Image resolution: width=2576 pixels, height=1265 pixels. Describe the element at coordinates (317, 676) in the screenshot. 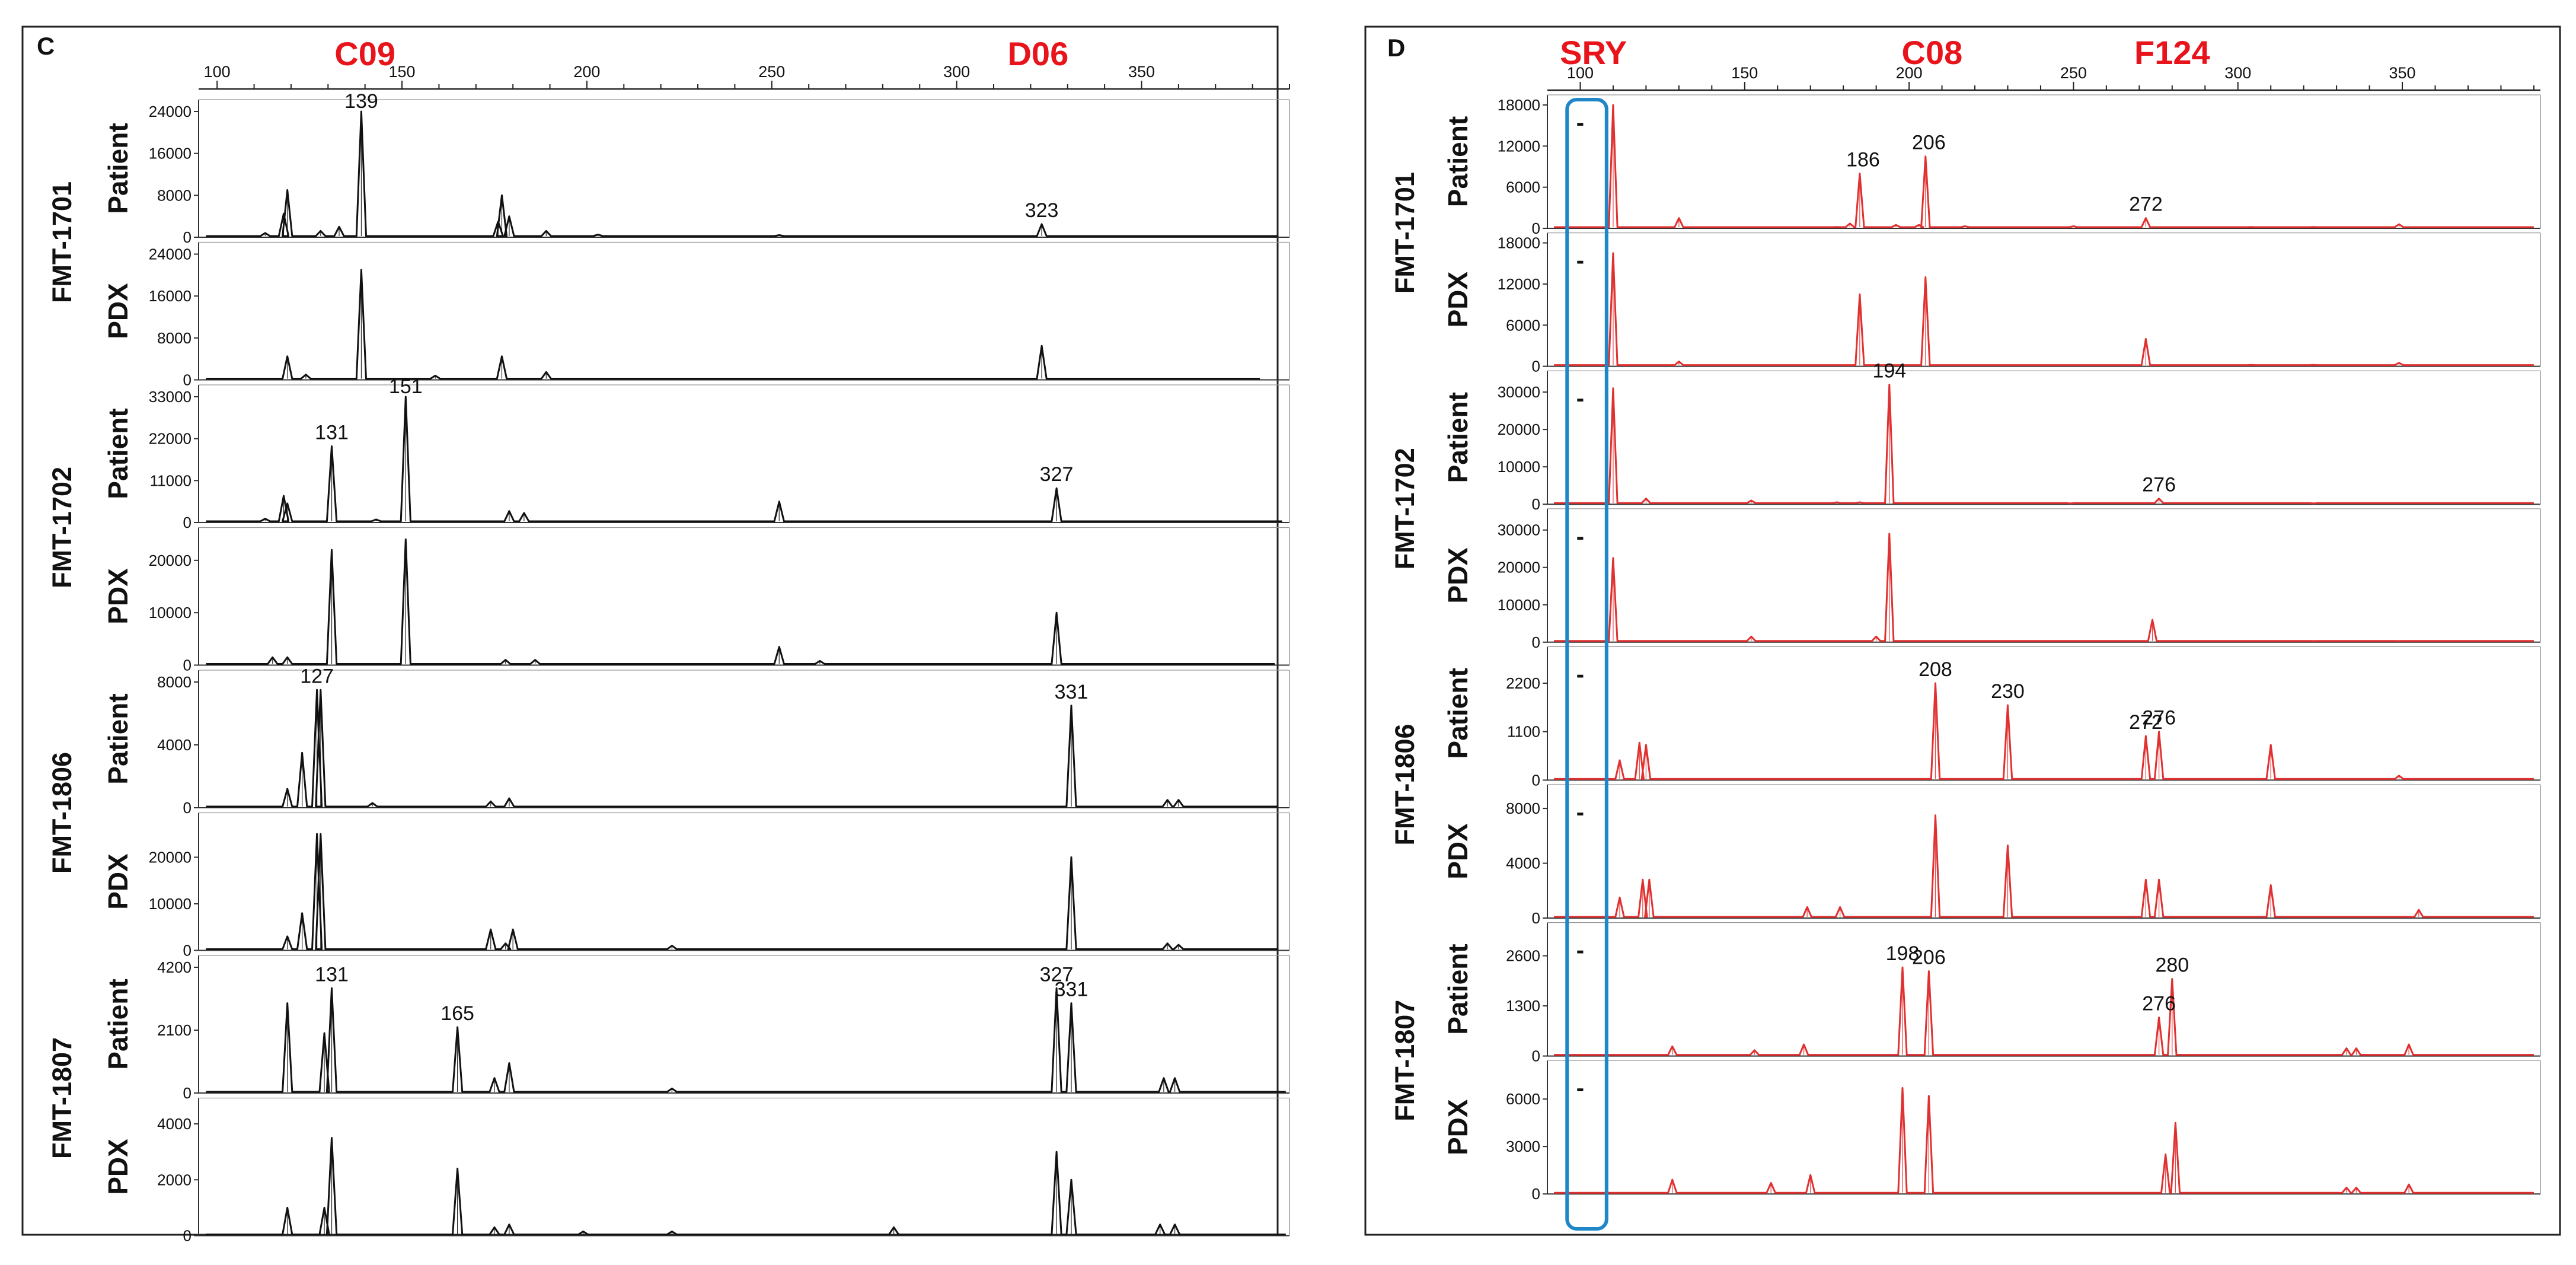

I see `peak-size-label: 127` at that location.